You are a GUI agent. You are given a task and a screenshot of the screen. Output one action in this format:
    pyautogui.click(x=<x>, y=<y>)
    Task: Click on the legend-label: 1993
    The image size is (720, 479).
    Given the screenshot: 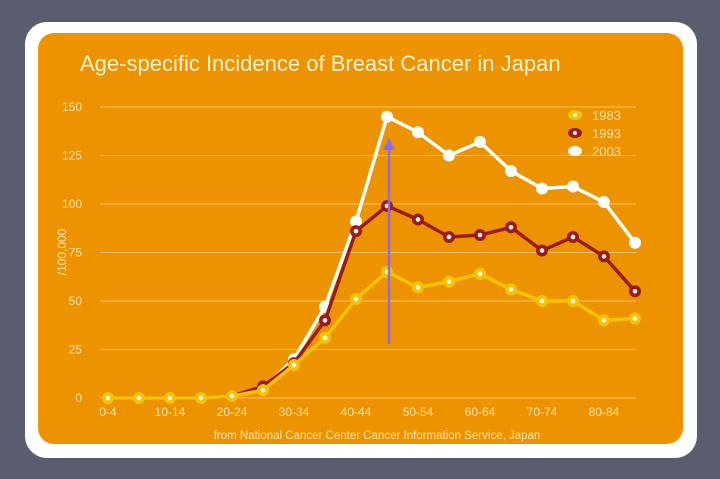 What is the action you would take?
    pyautogui.click(x=606, y=133)
    